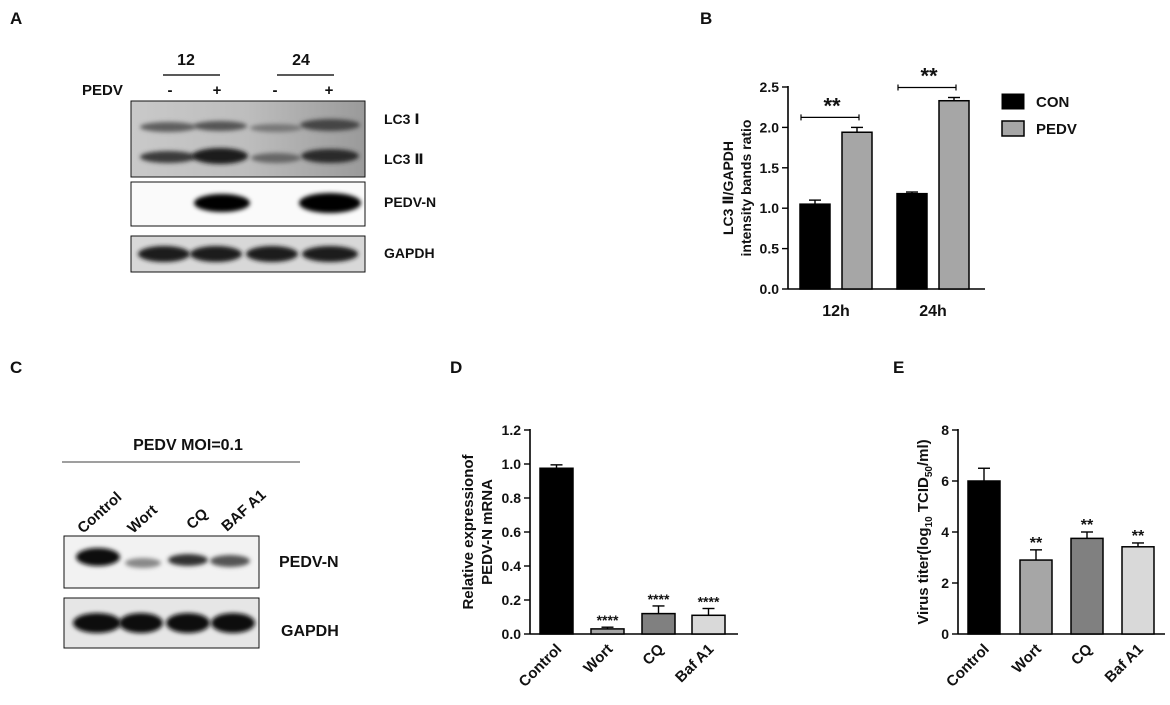 This screenshot has height=705, width=1170. What do you see at coordinates (945, 634) in the screenshot?
I see `e-ytick-label: 0` at bounding box center [945, 634].